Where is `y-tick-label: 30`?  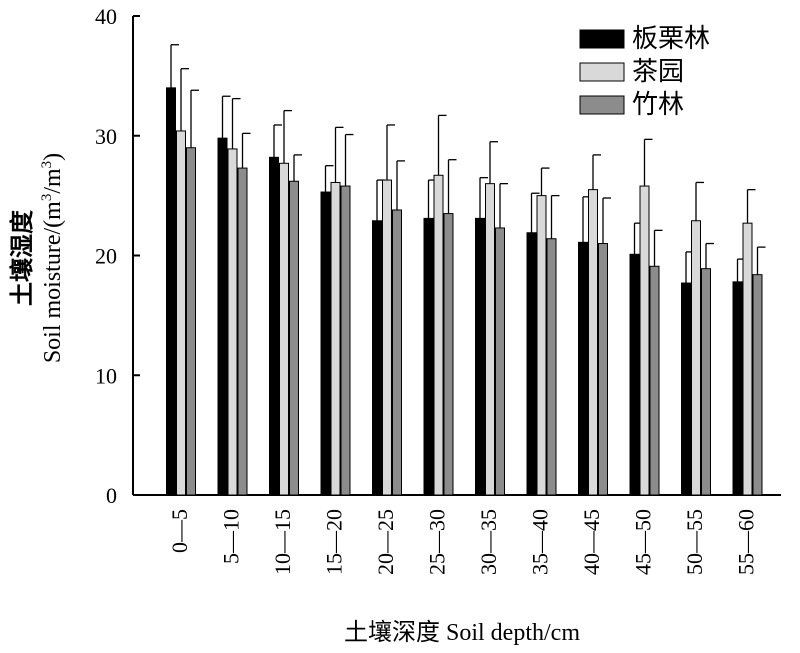
y-tick-label: 30 is located at coordinates (106, 136).